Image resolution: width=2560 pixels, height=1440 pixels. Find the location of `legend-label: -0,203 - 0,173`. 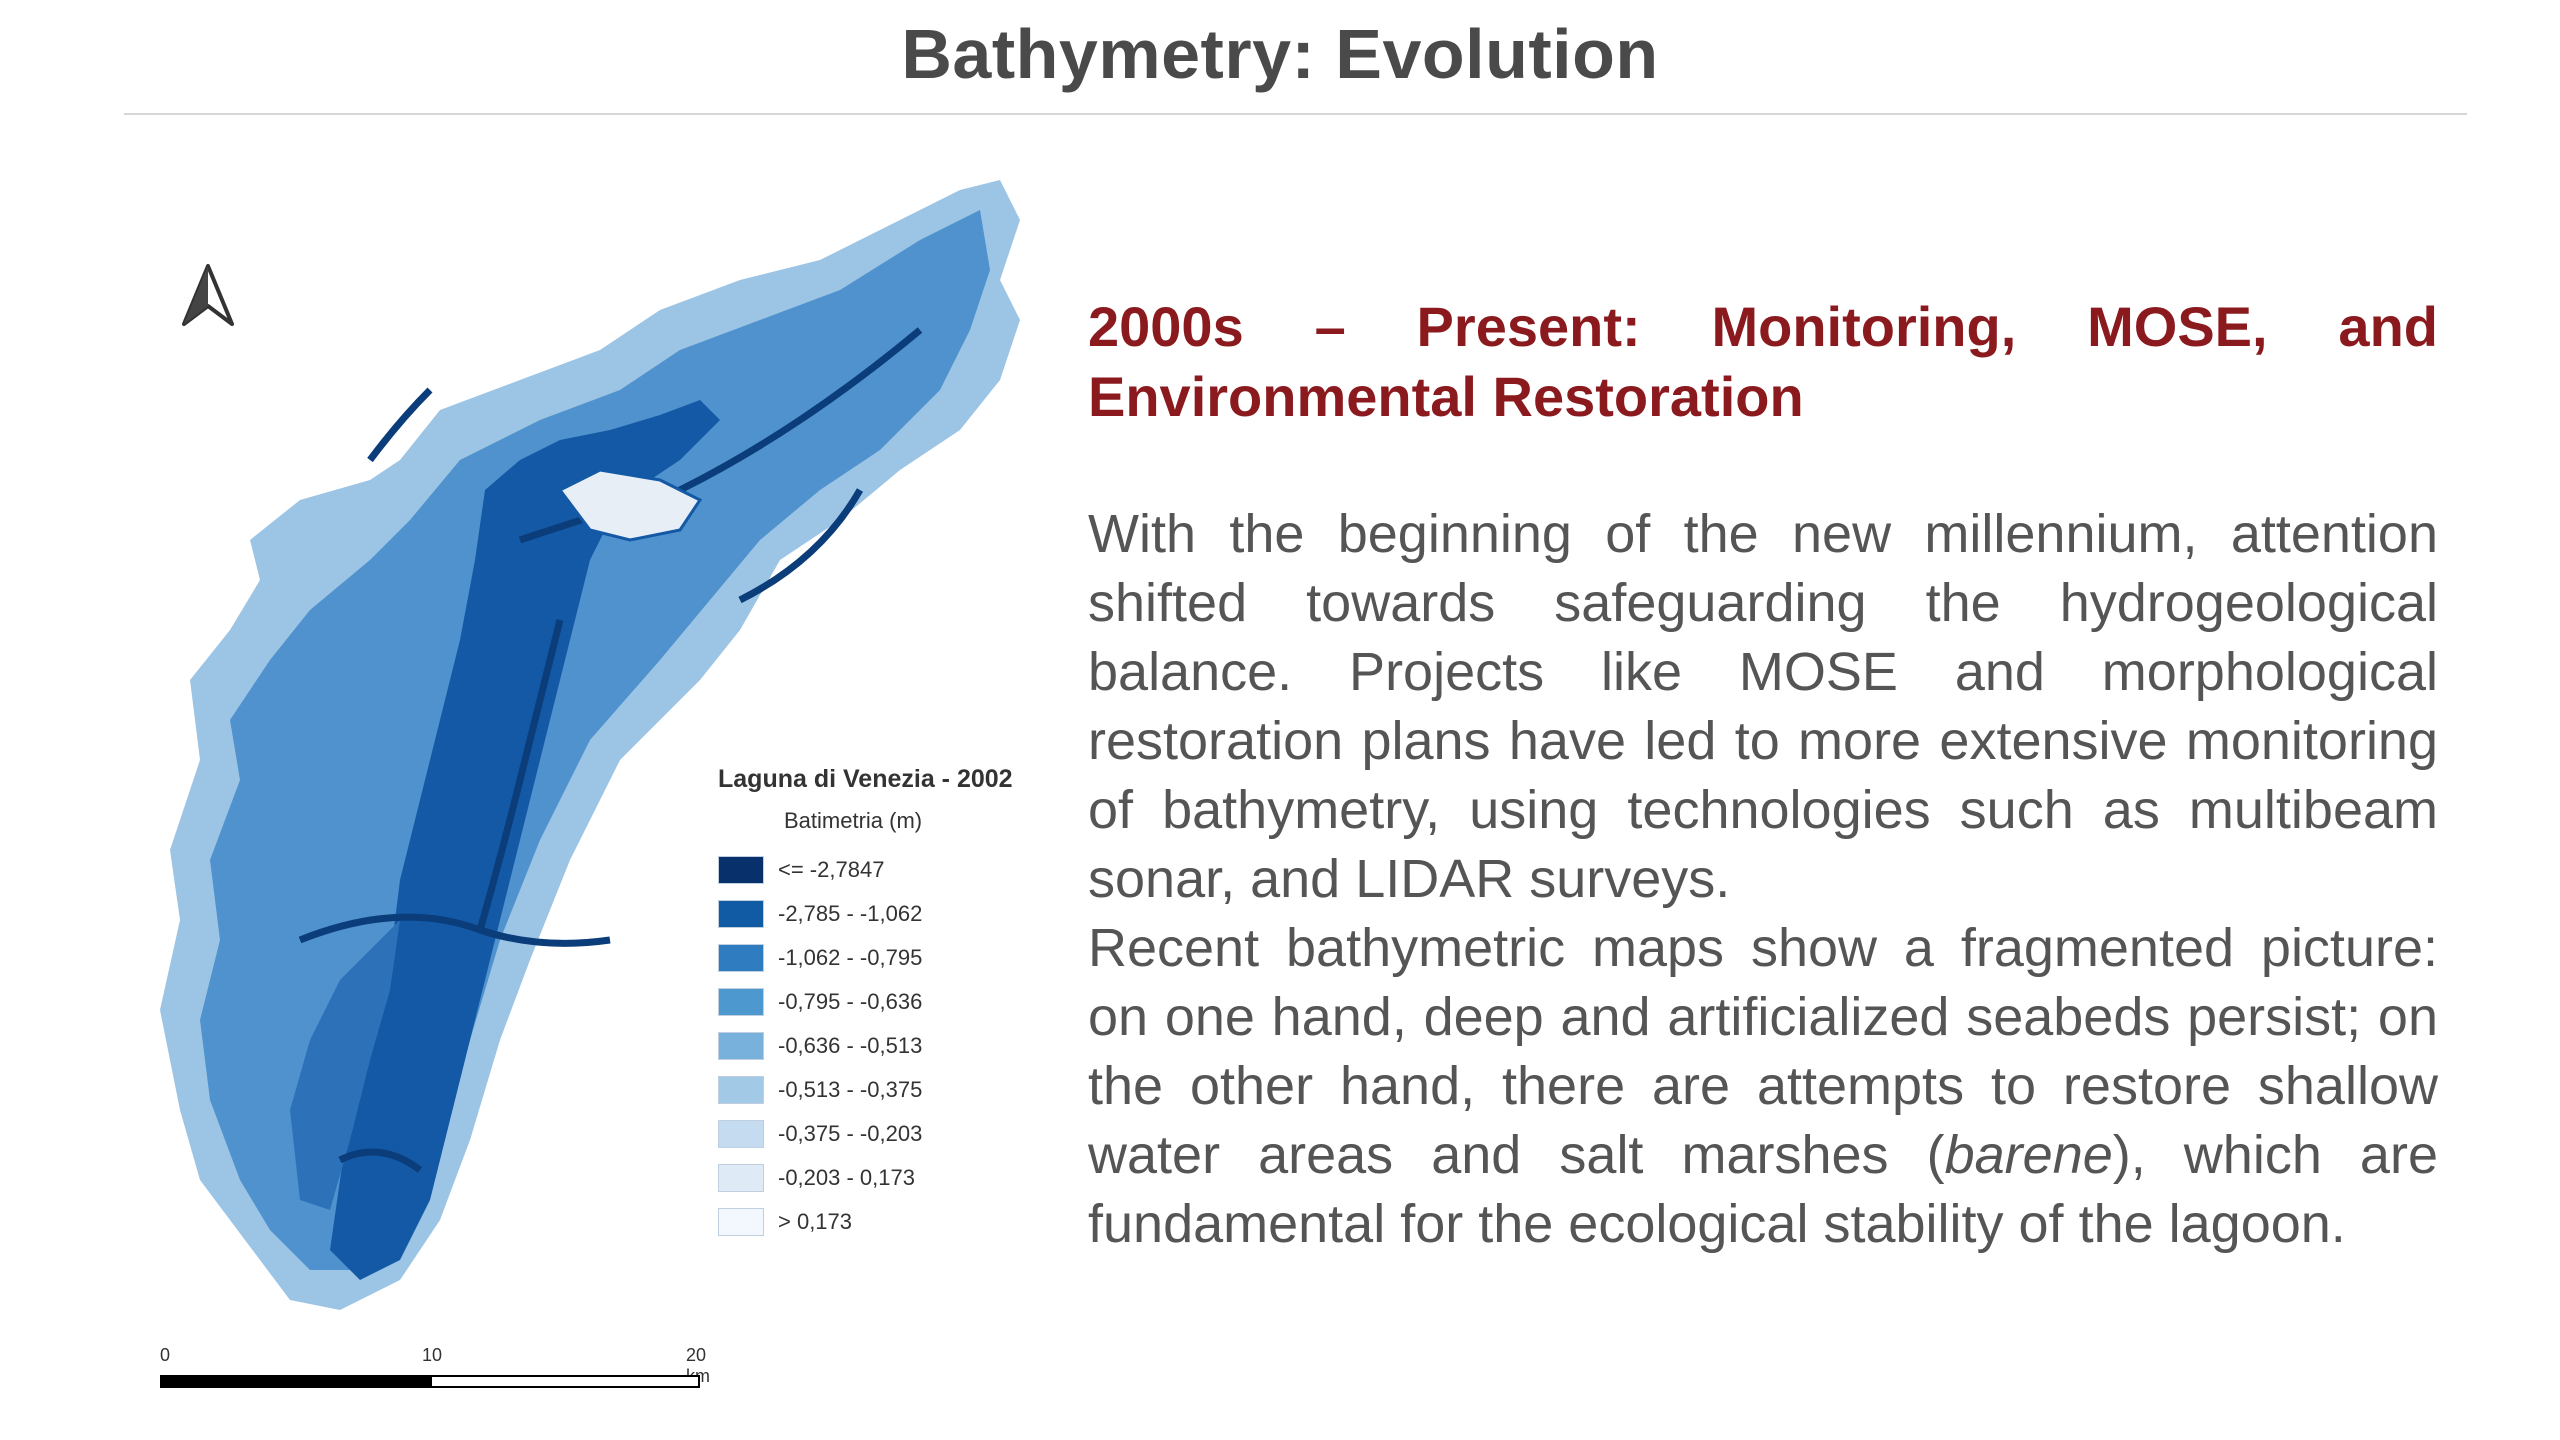

legend-label: -0,203 - 0,173 is located at coordinates (846, 1177).